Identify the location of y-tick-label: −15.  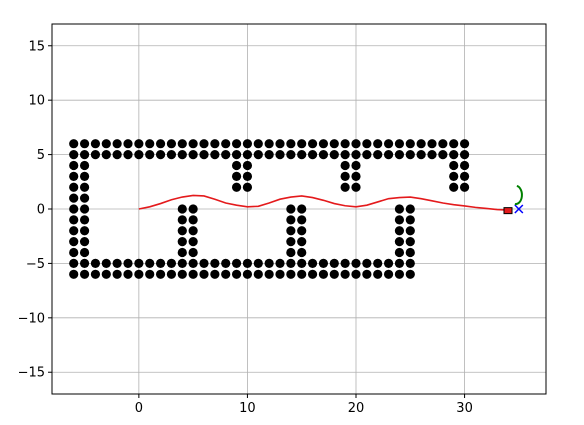
(31, 373).